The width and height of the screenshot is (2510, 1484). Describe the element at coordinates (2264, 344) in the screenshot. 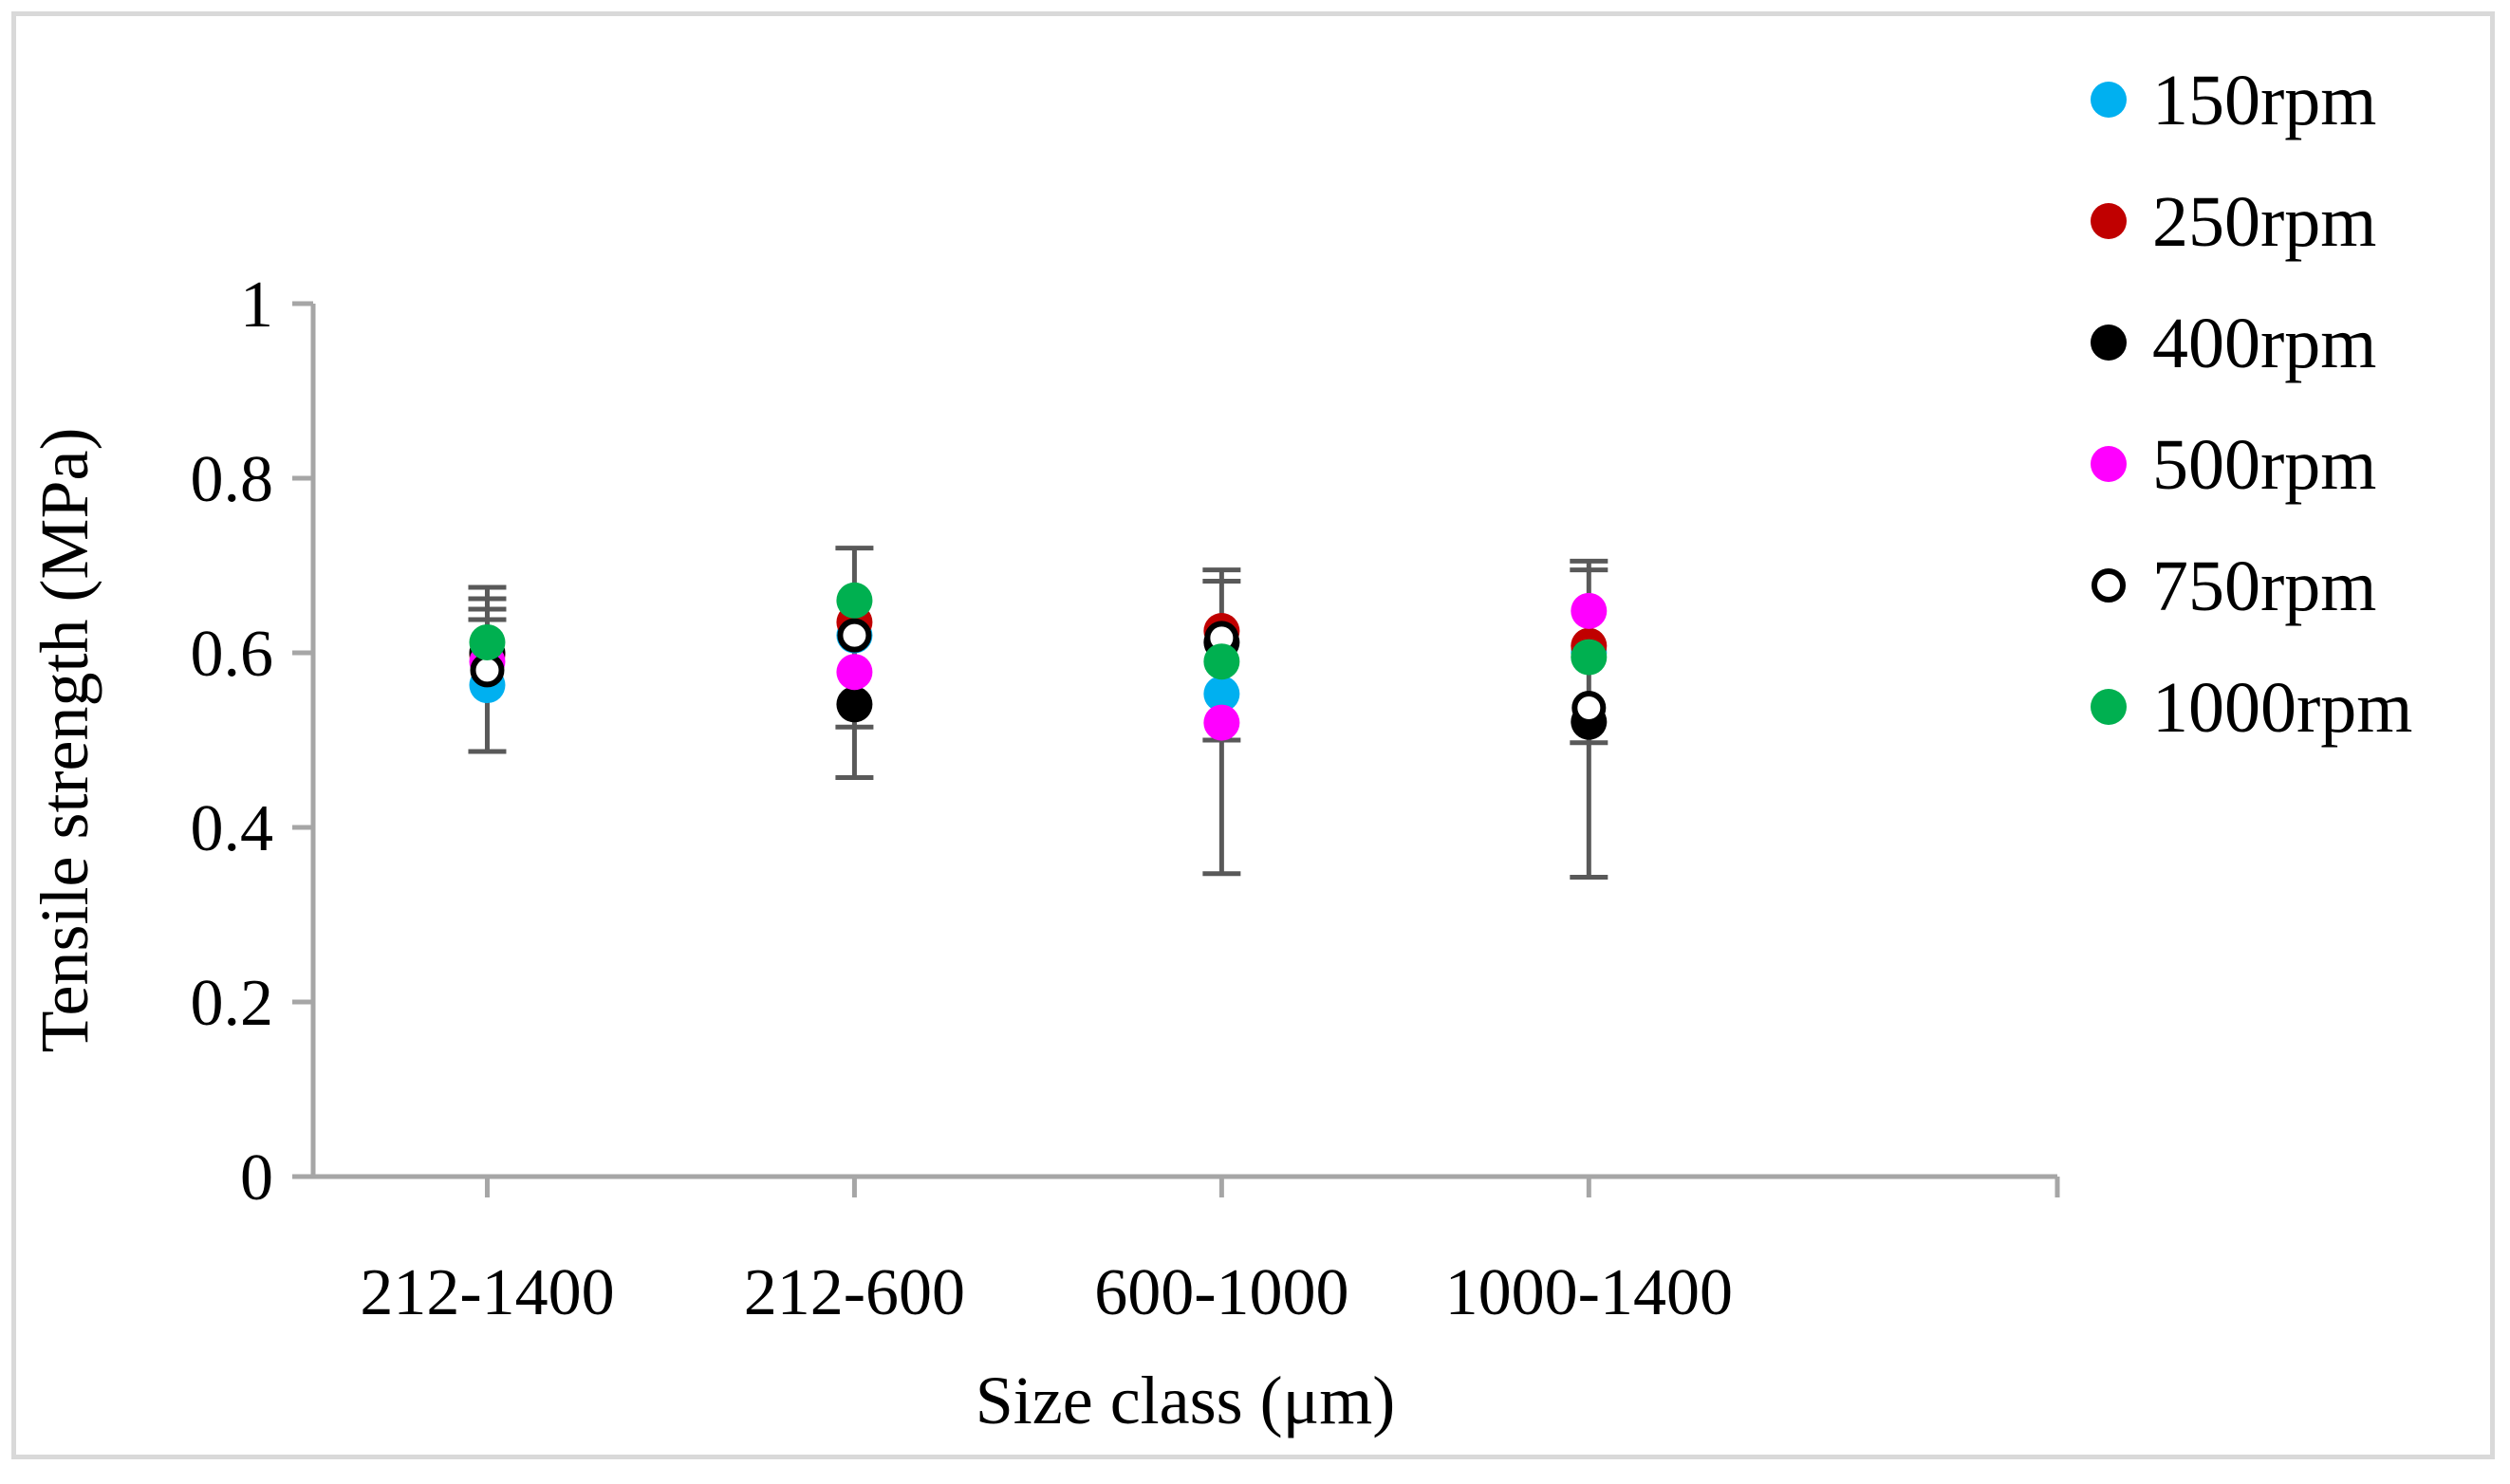

I see `legend-label: 400rpm` at that location.